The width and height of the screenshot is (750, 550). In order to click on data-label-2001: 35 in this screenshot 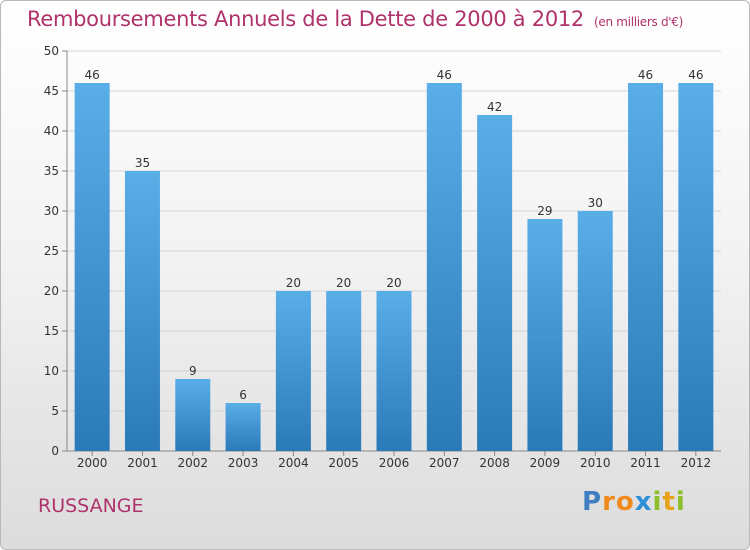, I will do `click(142, 163)`.